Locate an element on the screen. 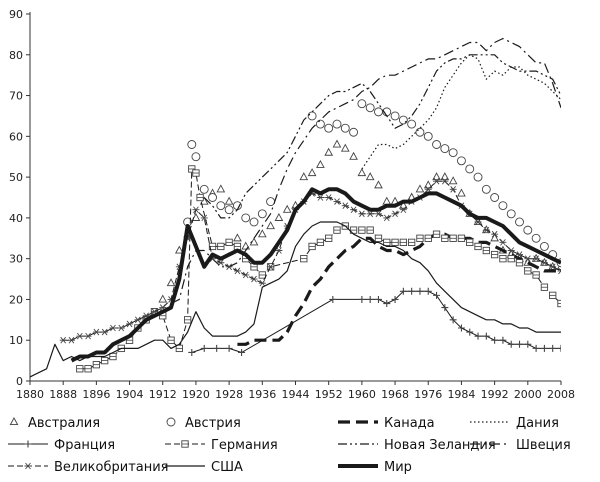  x-tick-label: 2000 is located at coordinates (528, 394).